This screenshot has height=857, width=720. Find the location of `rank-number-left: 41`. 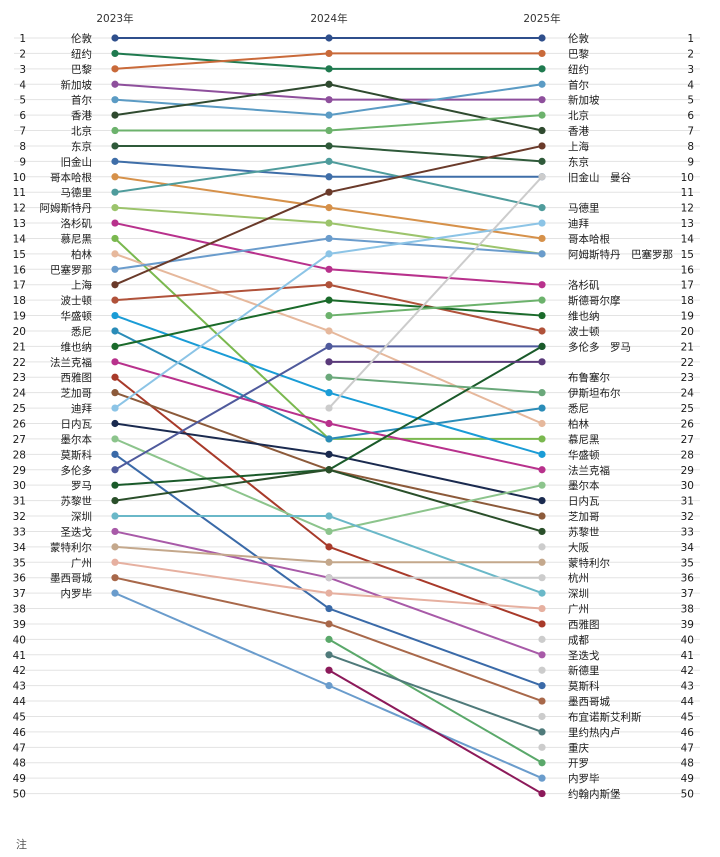

rank-number-left: 41 is located at coordinates (19, 656).